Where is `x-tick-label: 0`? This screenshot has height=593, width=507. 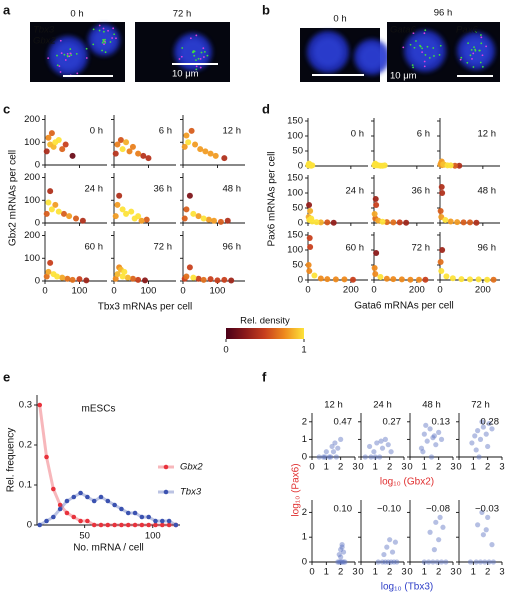
x-tick-label: 0 is located at coordinates (307, 290).